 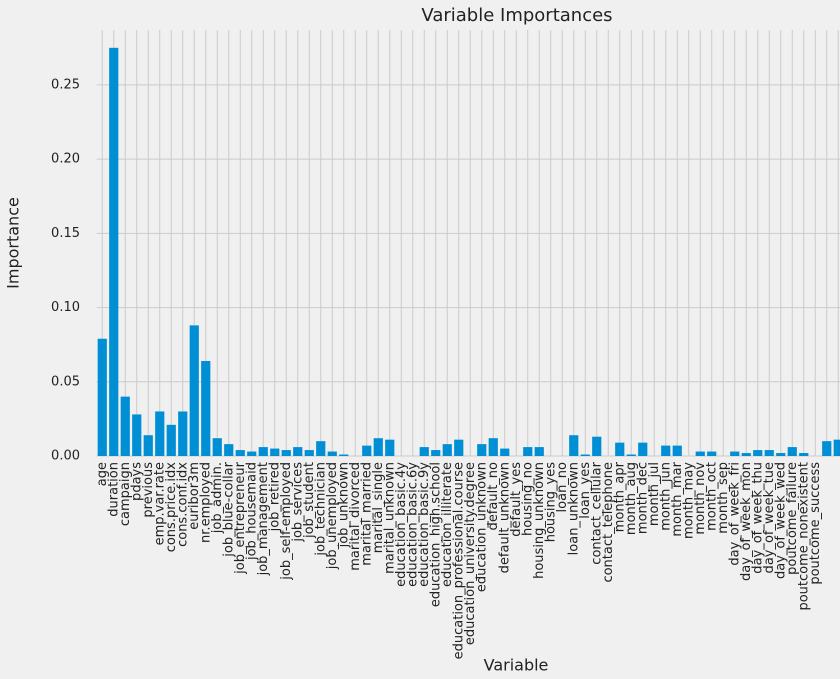 I want to click on y-tick-label: 0.25, so click(x=65, y=84).